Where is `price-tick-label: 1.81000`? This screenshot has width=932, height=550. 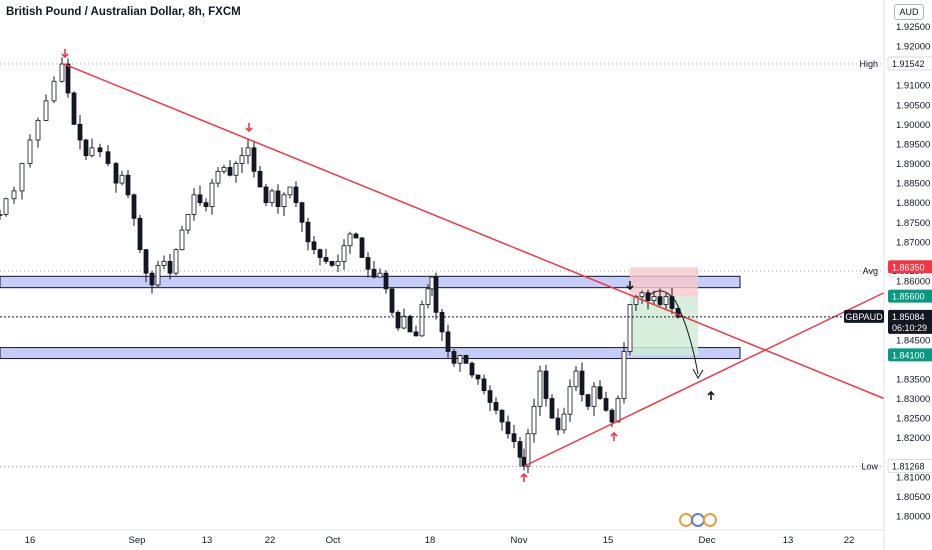
price-tick-label: 1.81000 is located at coordinates (913, 477).